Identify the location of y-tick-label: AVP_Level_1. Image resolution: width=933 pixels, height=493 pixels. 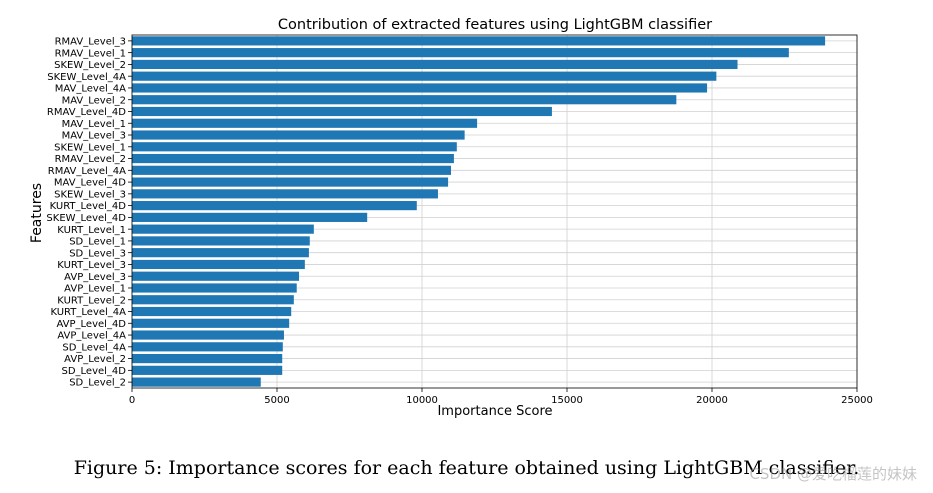
(95, 289).